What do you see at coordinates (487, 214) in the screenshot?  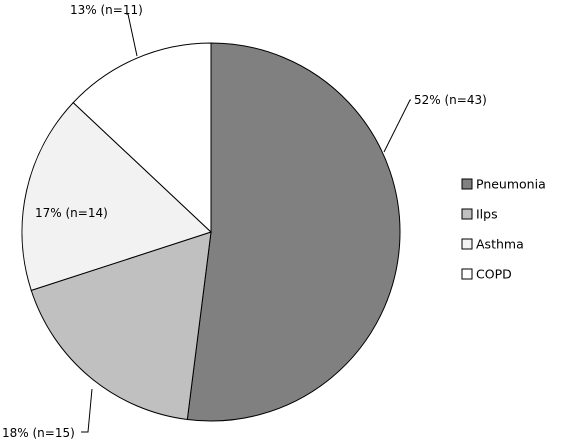 I see `legend-label-ilps: Ilps` at bounding box center [487, 214].